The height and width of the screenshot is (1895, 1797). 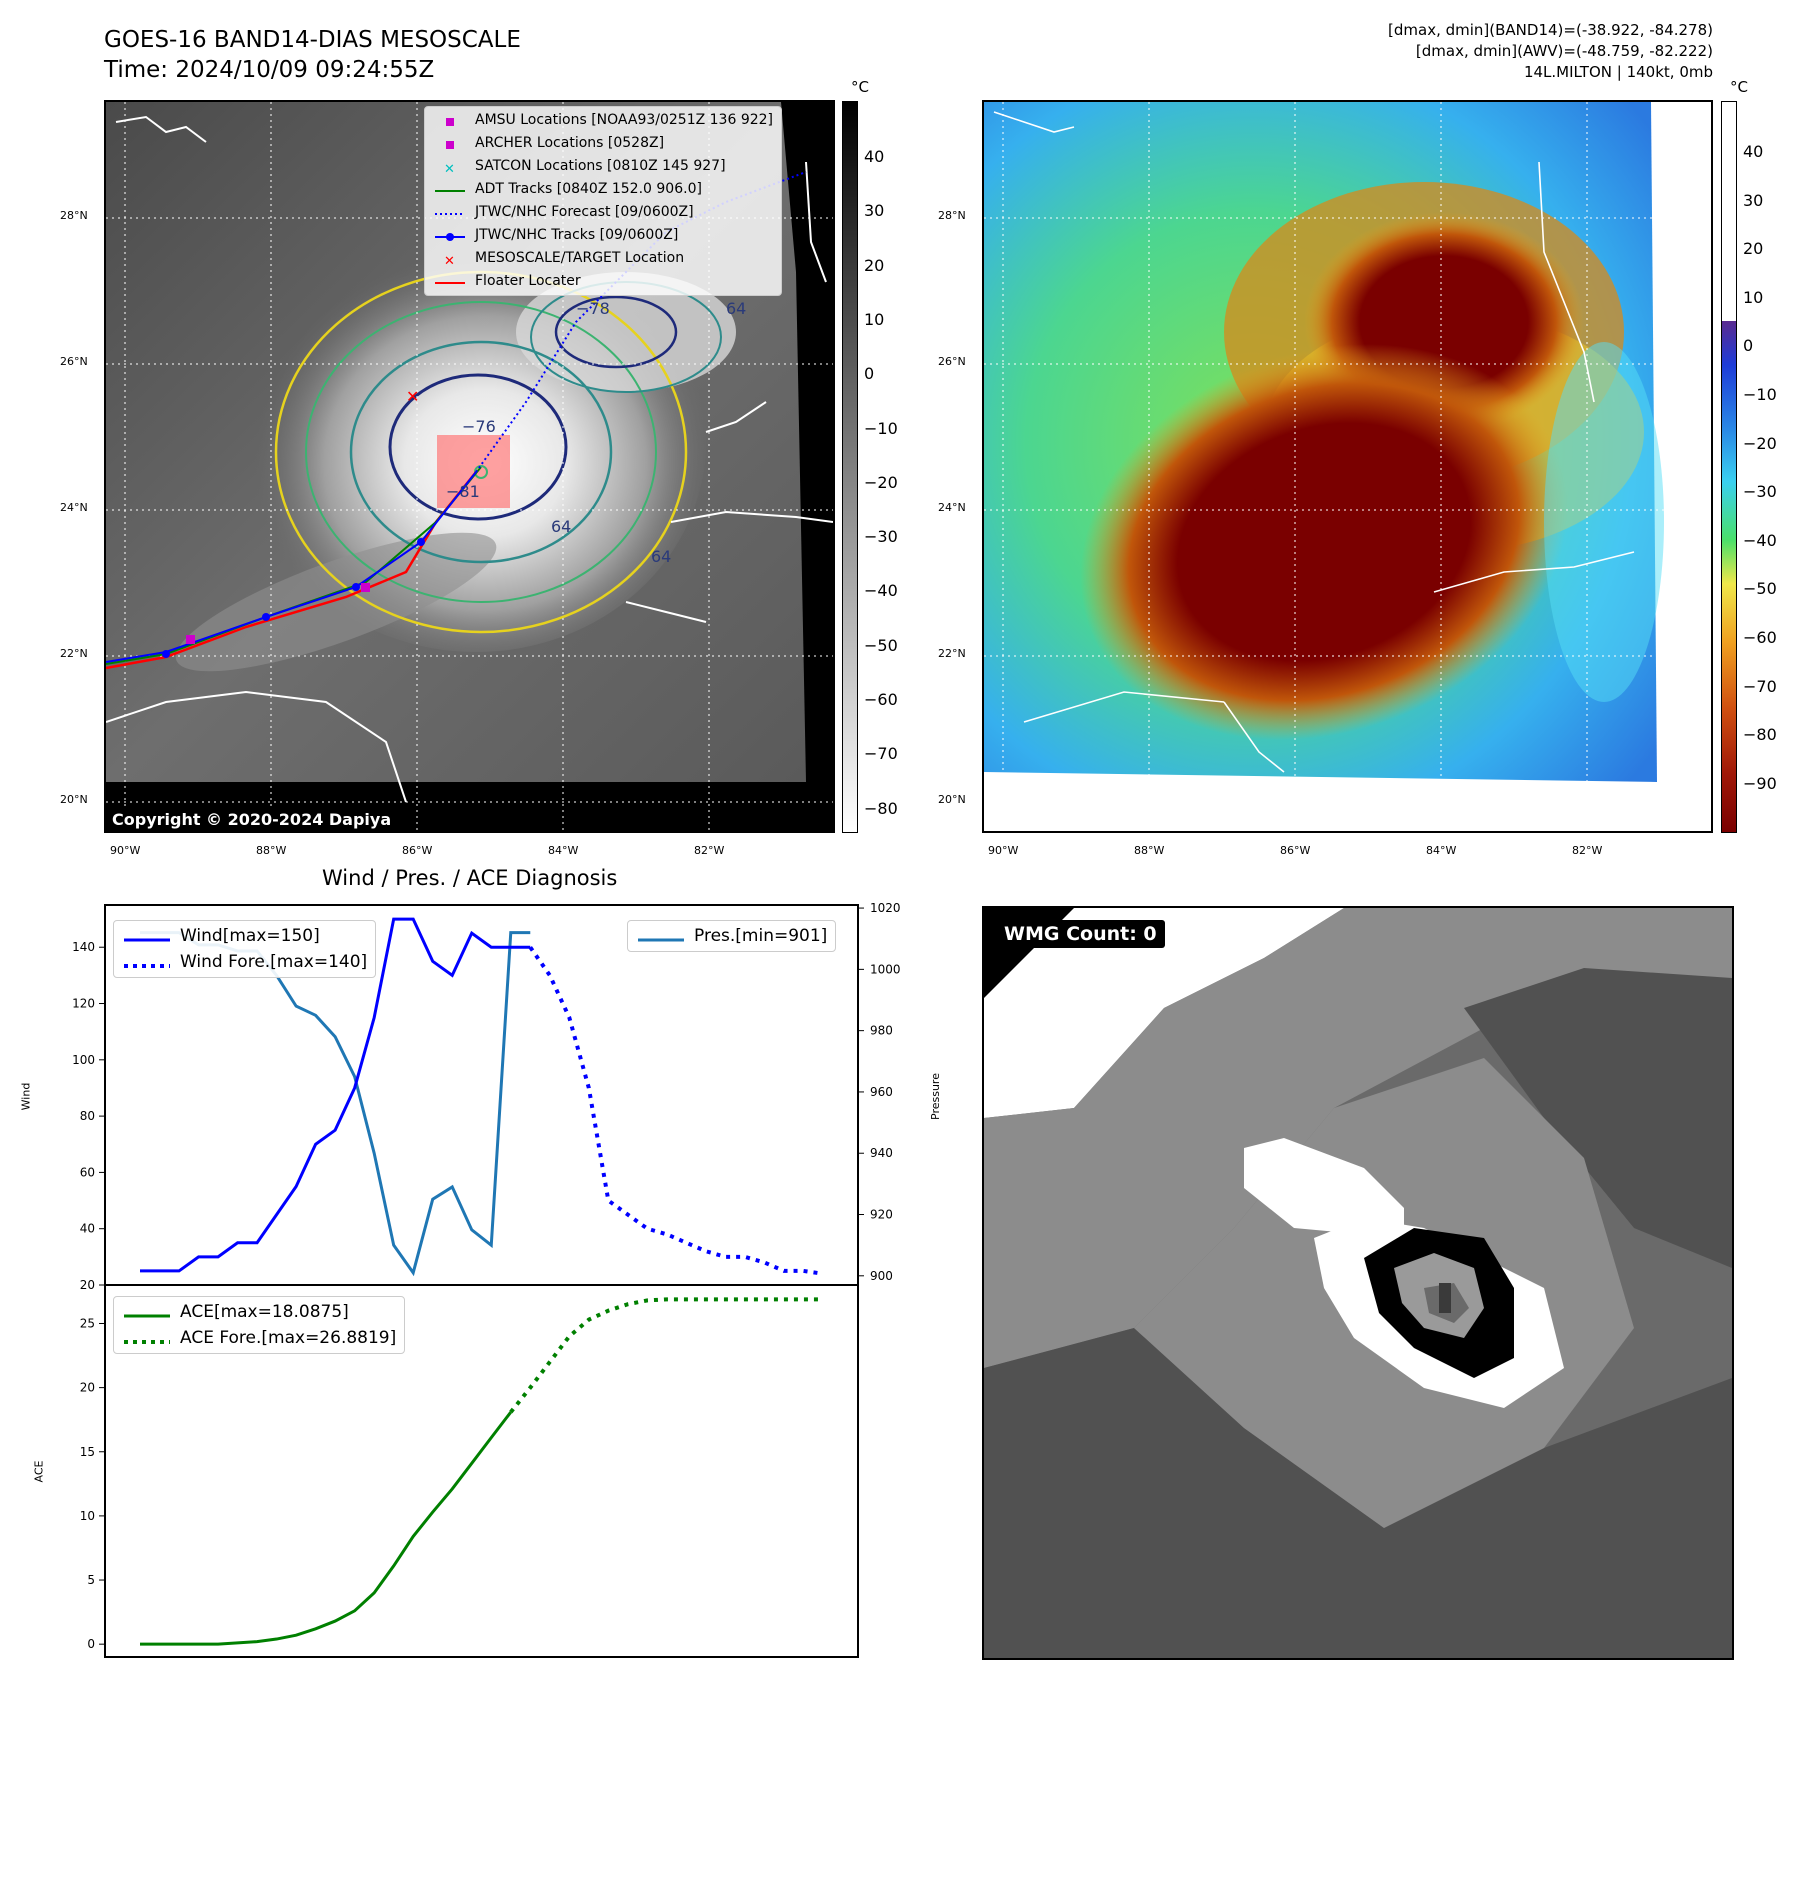 What do you see at coordinates (87, 1323) in the screenshot?
I see `ace-tick-label: 25` at bounding box center [87, 1323].